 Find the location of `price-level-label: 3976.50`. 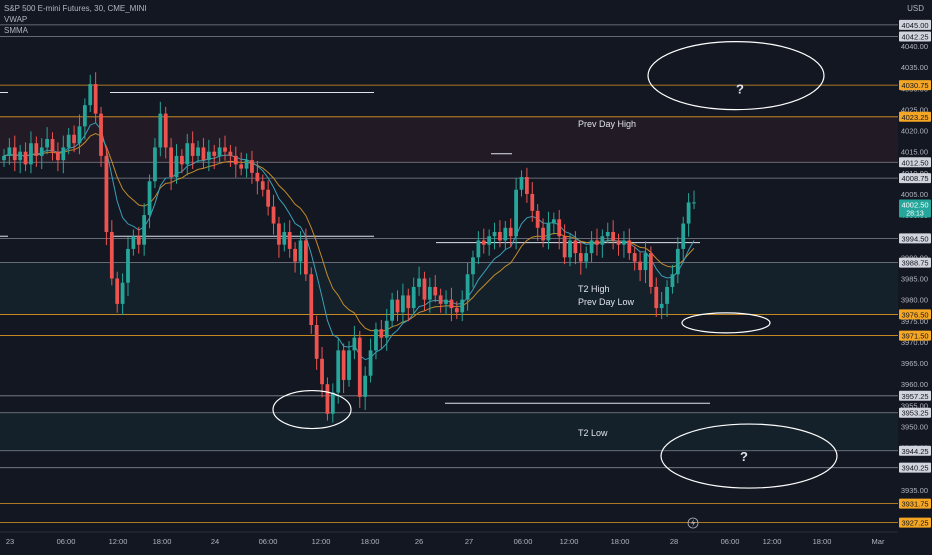

price-level-label: 3976.50 is located at coordinates (915, 314).